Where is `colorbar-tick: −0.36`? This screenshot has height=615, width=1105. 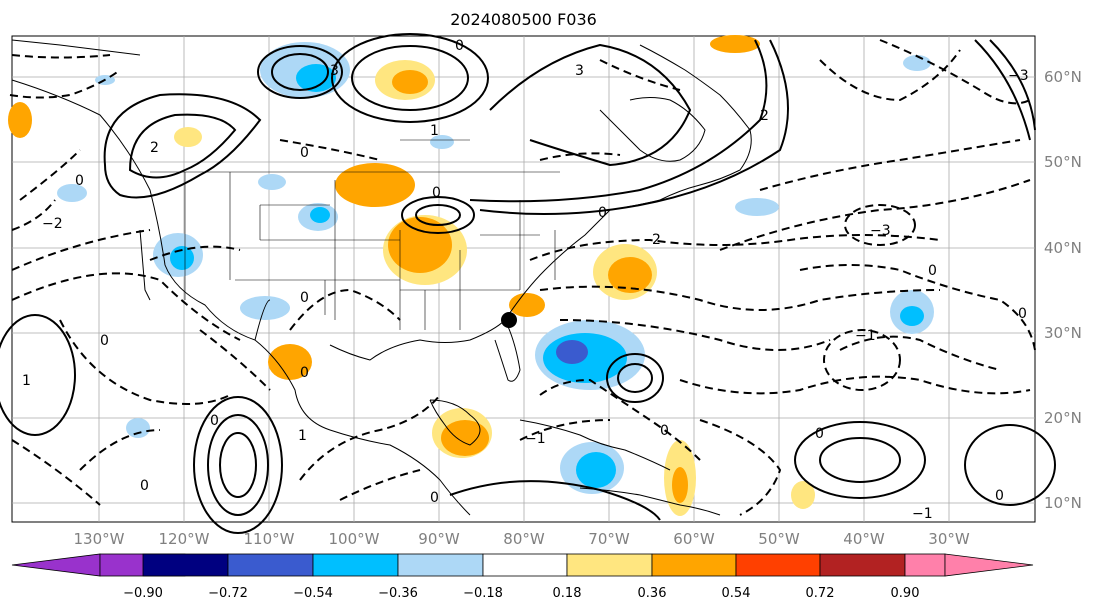 colorbar-tick: −0.36 is located at coordinates (398, 593).